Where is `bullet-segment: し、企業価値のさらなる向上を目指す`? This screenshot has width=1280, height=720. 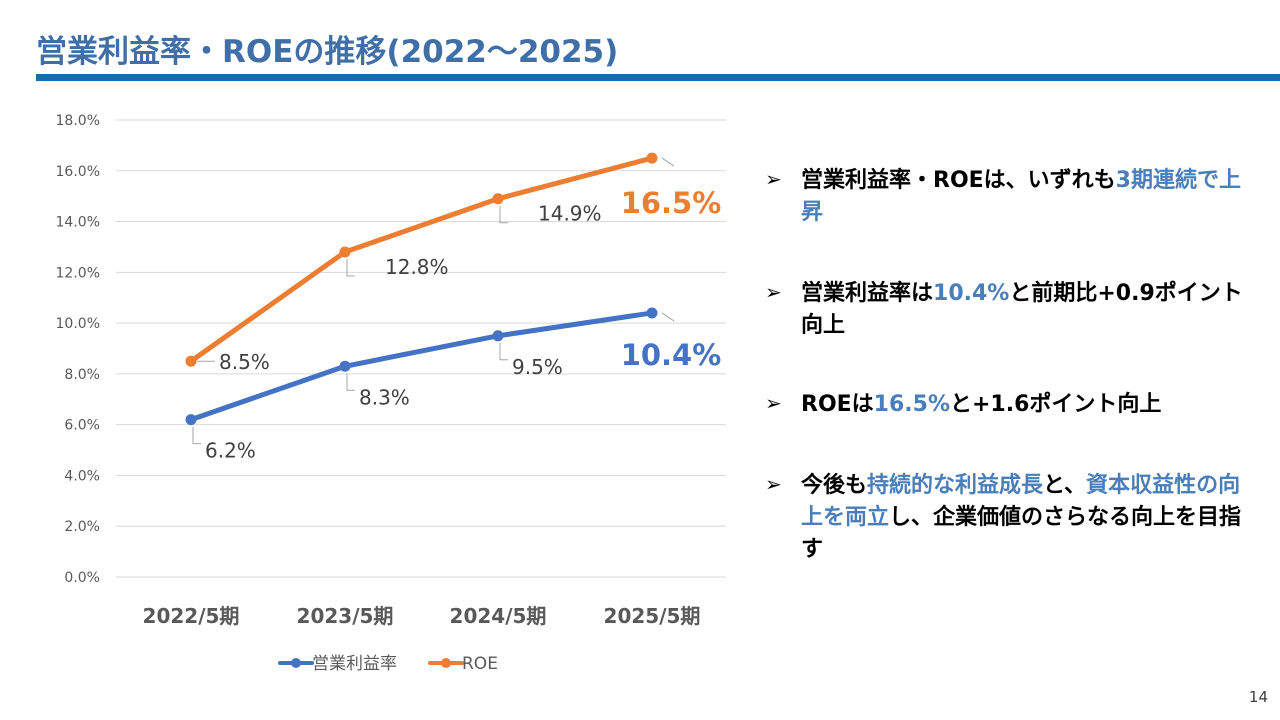 bullet-segment: し、企業価値のさらなる向上を目指す is located at coordinates (1021, 533).